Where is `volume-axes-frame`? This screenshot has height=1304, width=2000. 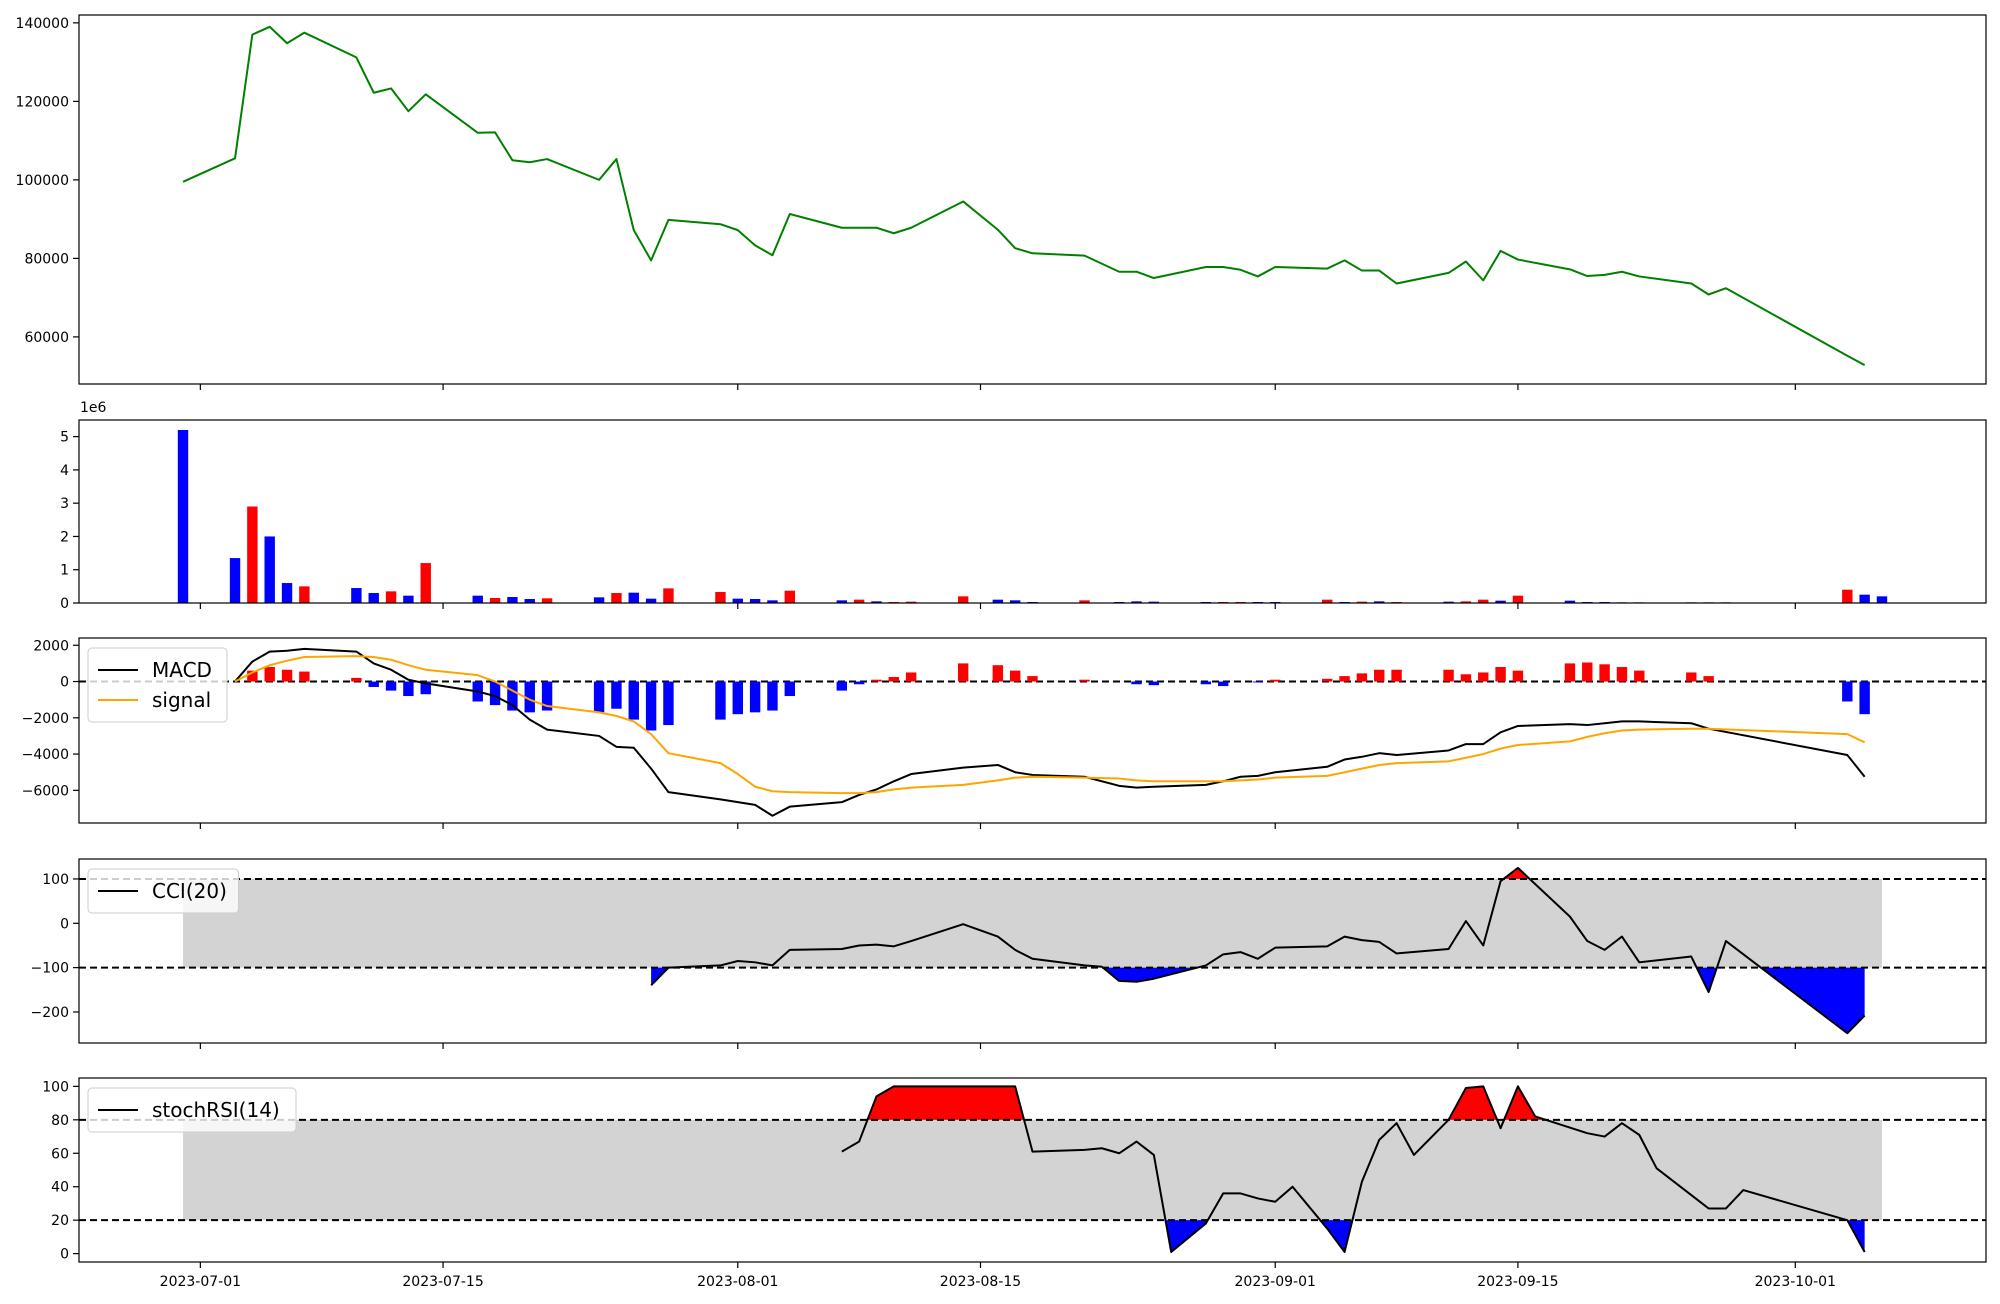
volume-axes-frame is located at coordinates (1032, 511).